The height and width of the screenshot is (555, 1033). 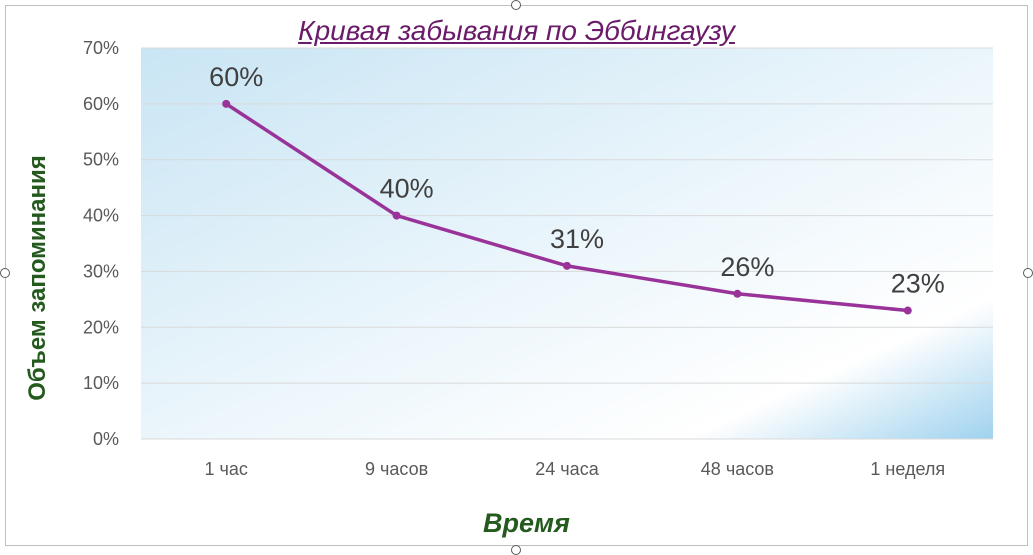 What do you see at coordinates (101, 383) in the screenshot?
I see `y-tick-label: 10%` at bounding box center [101, 383].